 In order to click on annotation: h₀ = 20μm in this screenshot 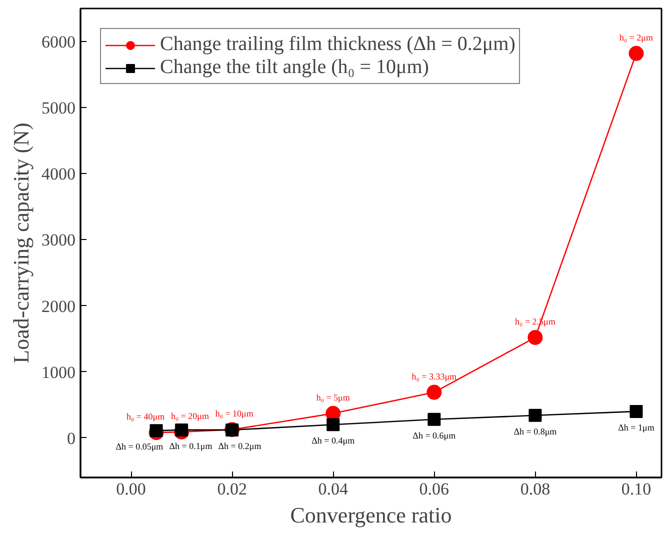, I will do `click(189, 415)`.